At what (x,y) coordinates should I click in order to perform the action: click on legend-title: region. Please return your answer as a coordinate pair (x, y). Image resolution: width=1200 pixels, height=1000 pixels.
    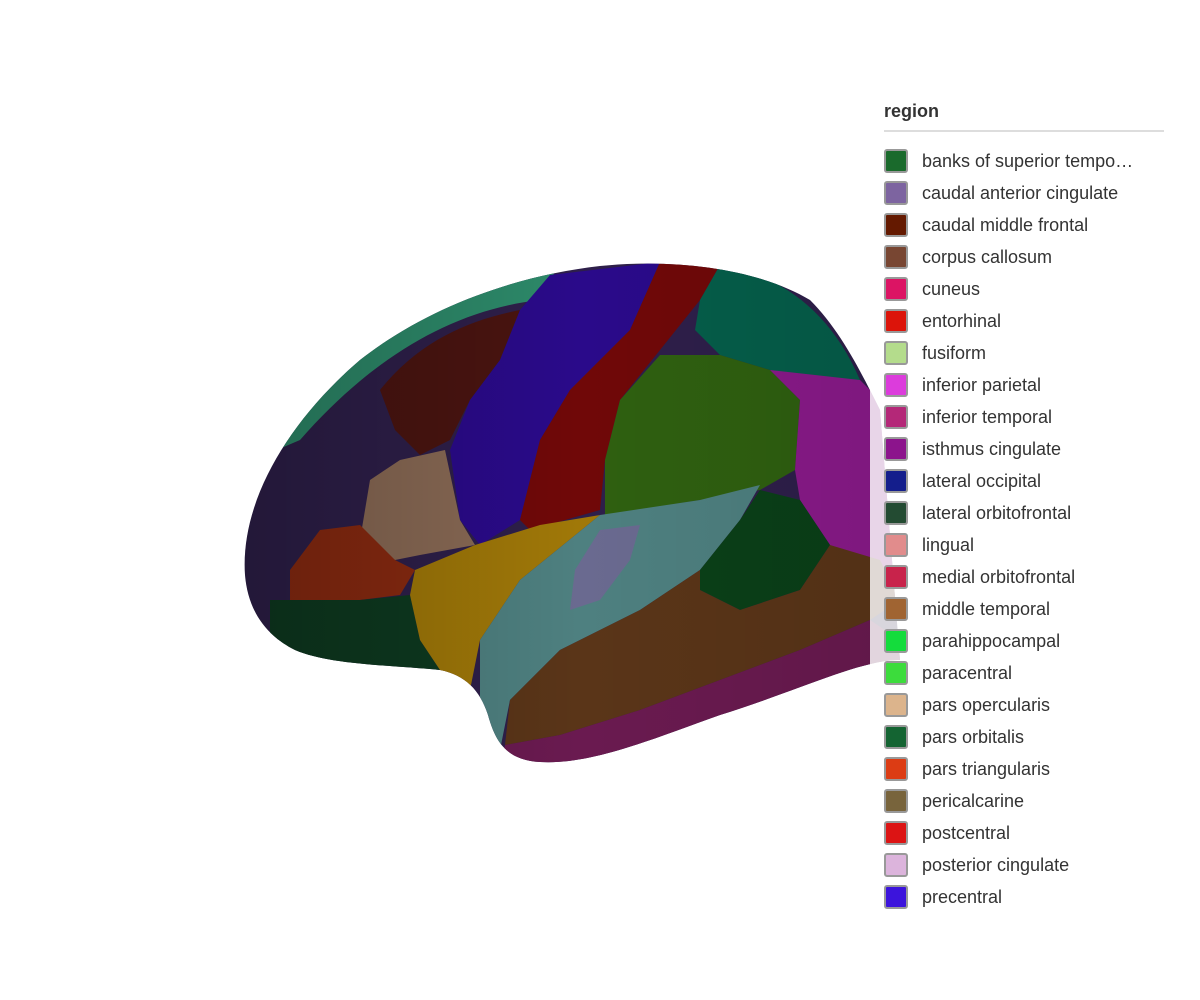
    Looking at the image, I should click on (1024, 116).